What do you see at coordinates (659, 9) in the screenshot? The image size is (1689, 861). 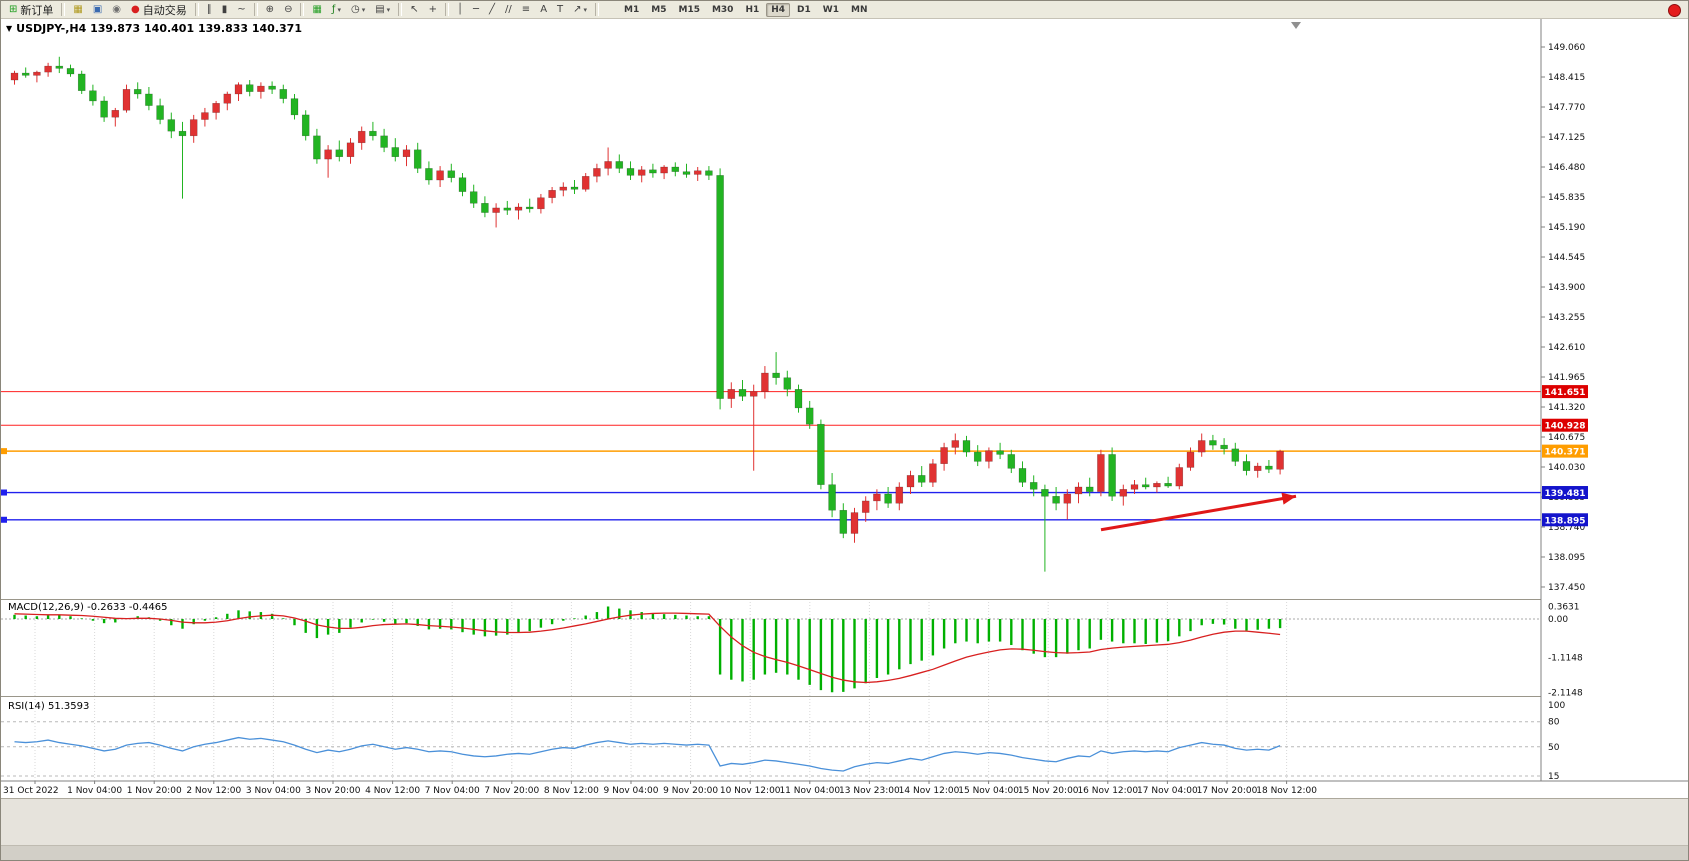 I see `timeframe-m5-button: M5` at bounding box center [659, 9].